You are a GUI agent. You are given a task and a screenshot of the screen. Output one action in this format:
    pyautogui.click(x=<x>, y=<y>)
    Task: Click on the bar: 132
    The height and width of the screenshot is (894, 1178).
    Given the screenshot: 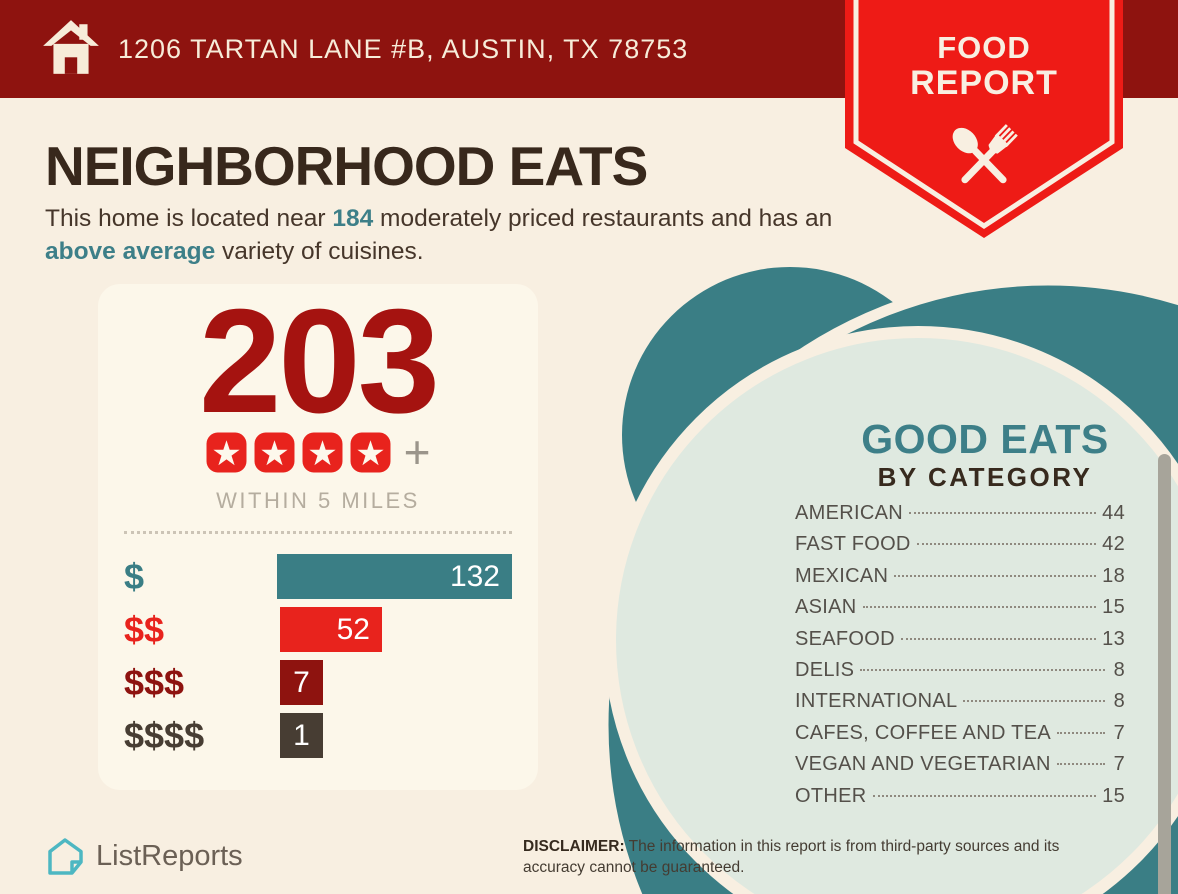 What is the action you would take?
    pyautogui.click(x=394, y=576)
    